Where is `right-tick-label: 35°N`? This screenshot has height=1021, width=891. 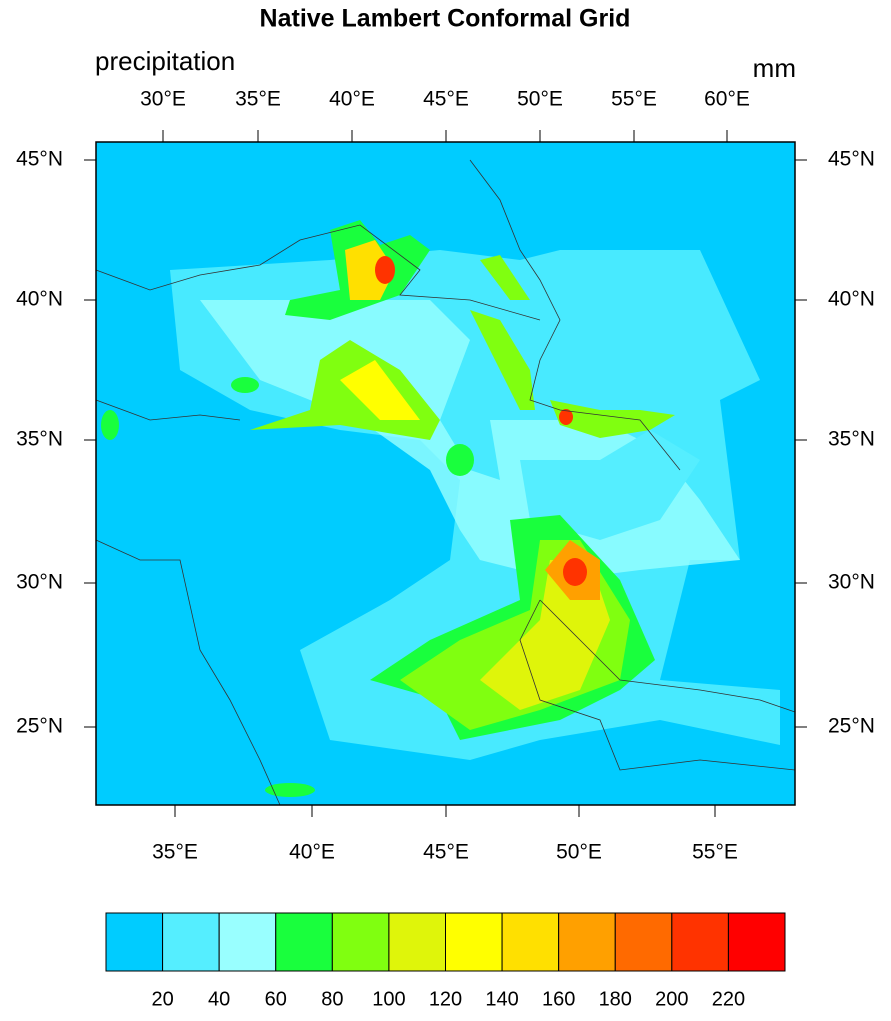 right-tick-label: 35°N is located at coordinates (851, 439).